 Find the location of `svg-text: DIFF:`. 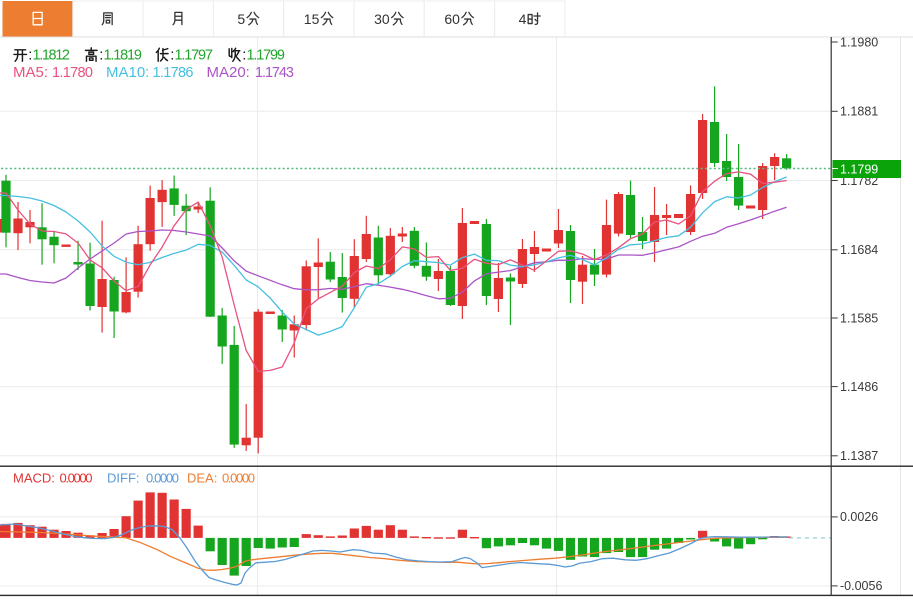

svg-text: DIFF: is located at coordinates (123, 478).